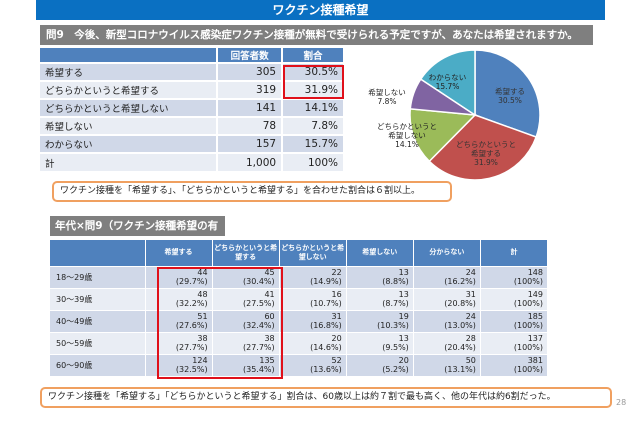 The height and width of the screenshot is (437, 640). I want to click on pie-label-unknown: わからない 15.7%, so click(447, 82).